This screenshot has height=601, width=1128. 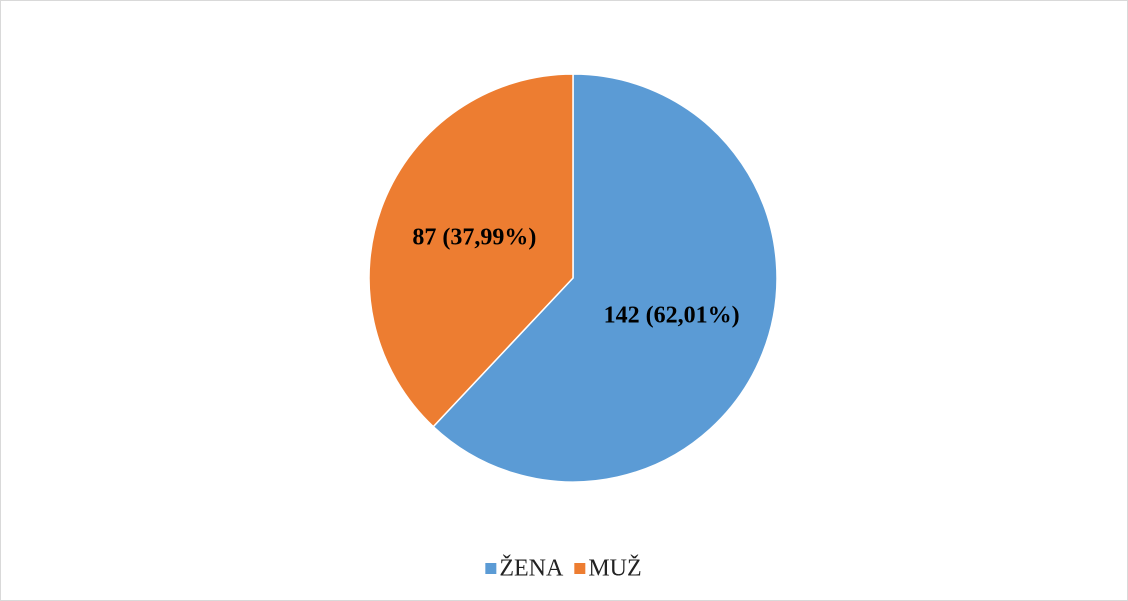 What do you see at coordinates (672, 316) in the screenshot?
I see `data-label: 142 (62,01%)` at bounding box center [672, 316].